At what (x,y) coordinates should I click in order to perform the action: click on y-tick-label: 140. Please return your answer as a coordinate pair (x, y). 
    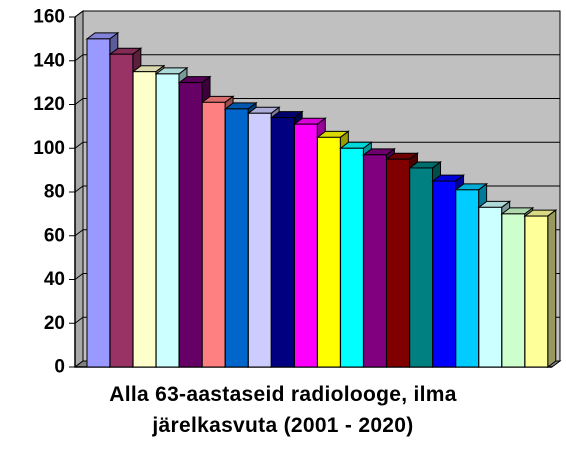
    Looking at the image, I should click on (49, 60).